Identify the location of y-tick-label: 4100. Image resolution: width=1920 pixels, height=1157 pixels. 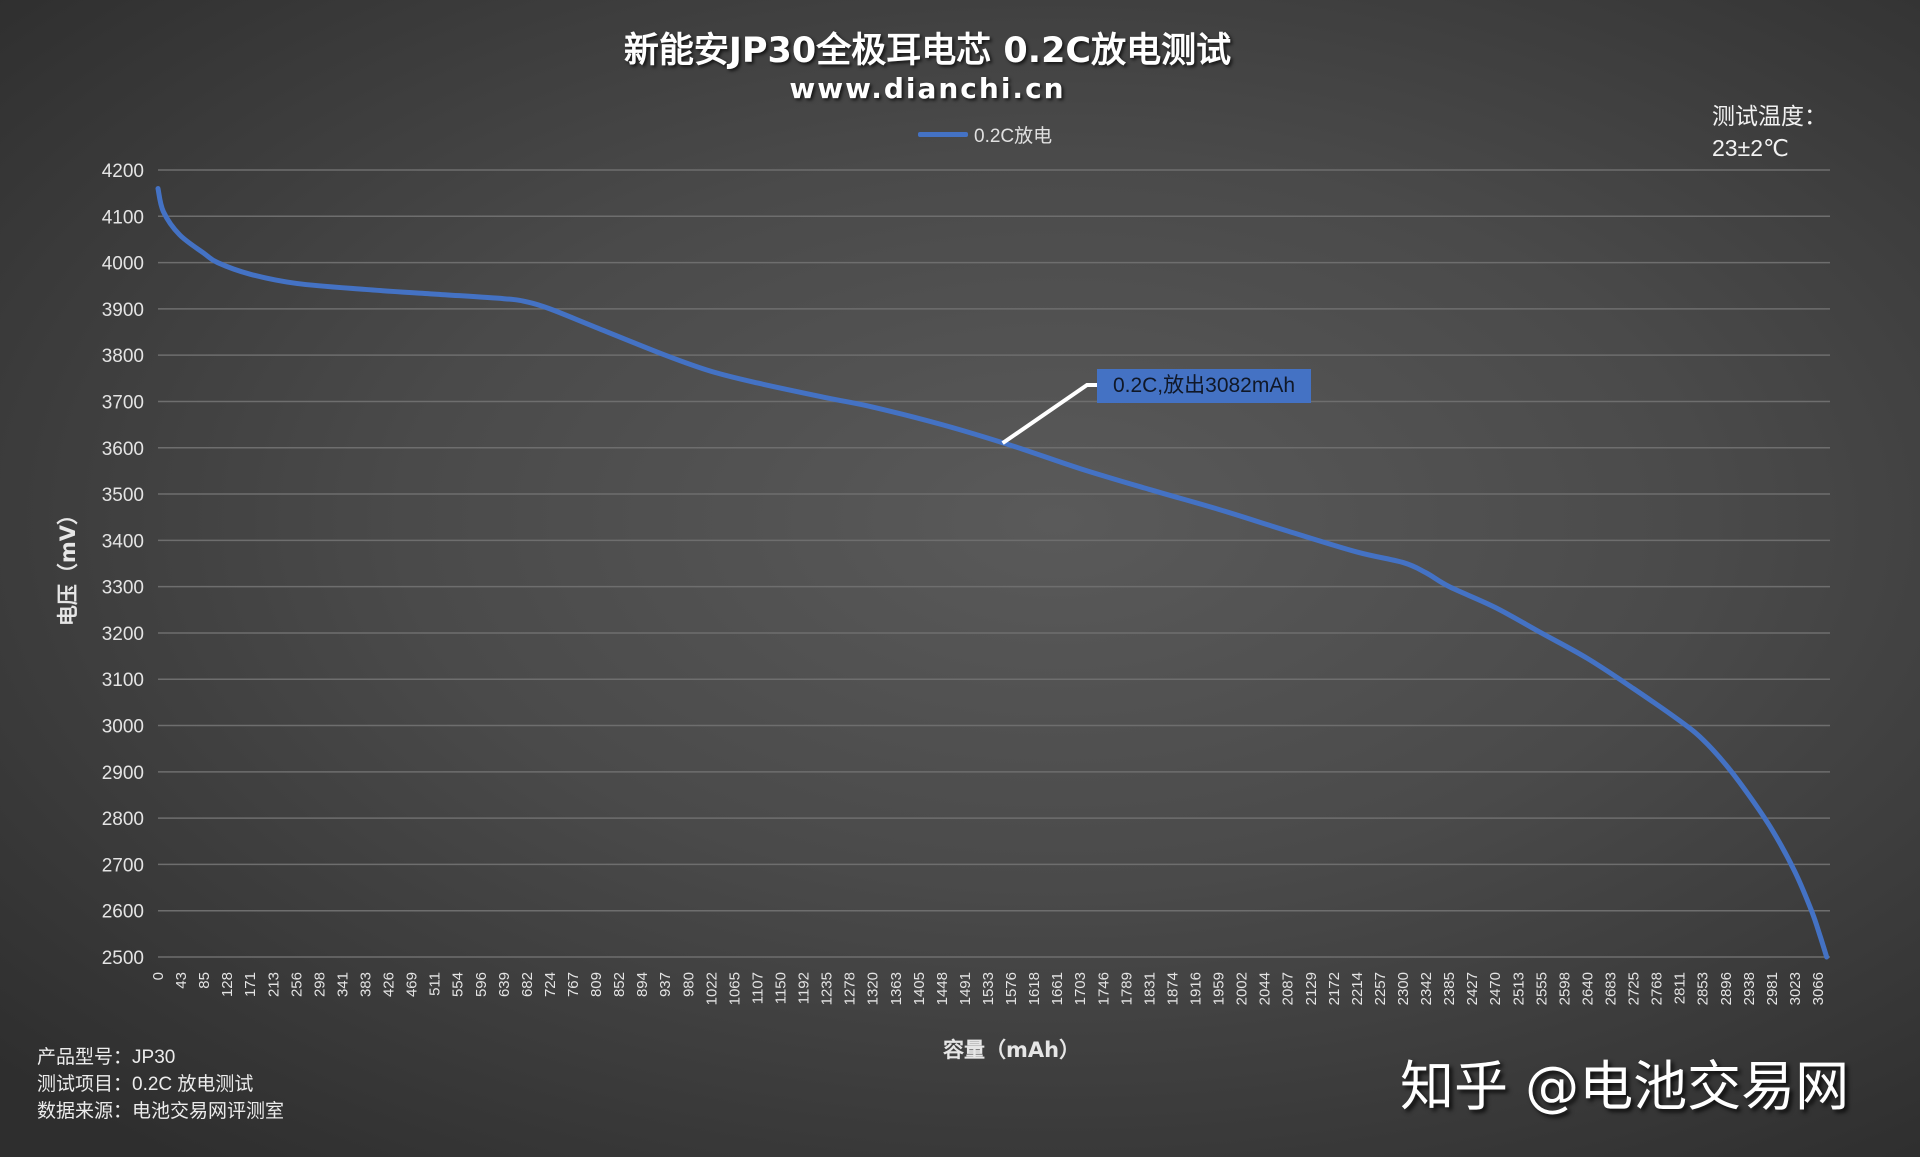
(123, 217).